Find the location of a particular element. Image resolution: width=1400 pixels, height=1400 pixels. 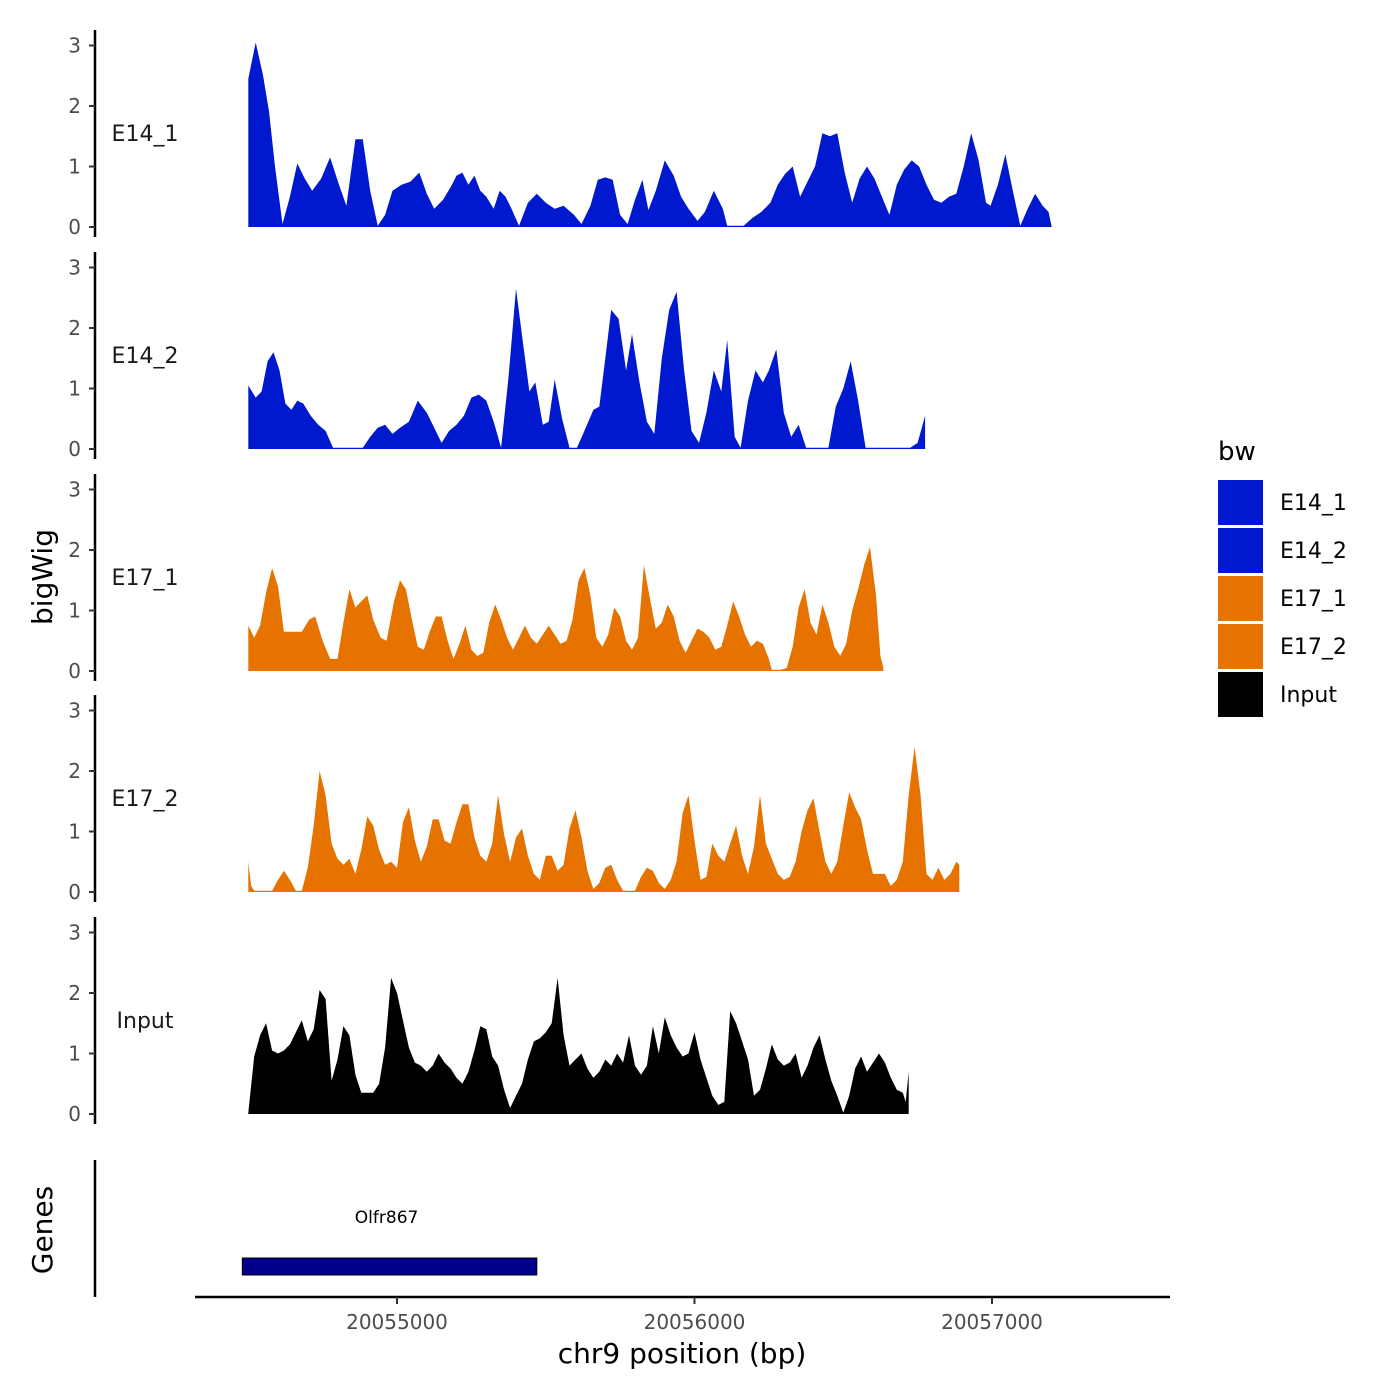

track-panel-e17_1: 0 1 2 3 E17_1 is located at coordinates (476, 578).